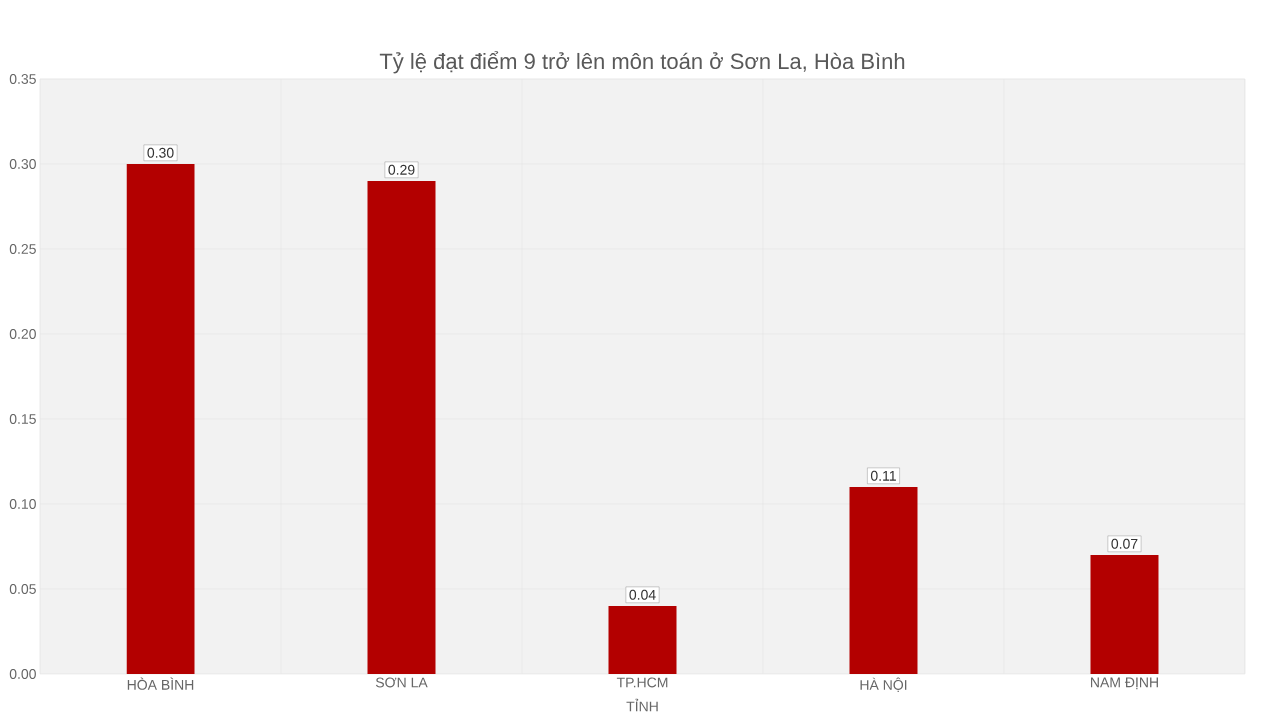 This screenshot has height=720, width=1280. What do you see at coordinates (22, 504) in the screenshot?
I see `y-tick-label: 0.10` at bounding box center [22, 504].